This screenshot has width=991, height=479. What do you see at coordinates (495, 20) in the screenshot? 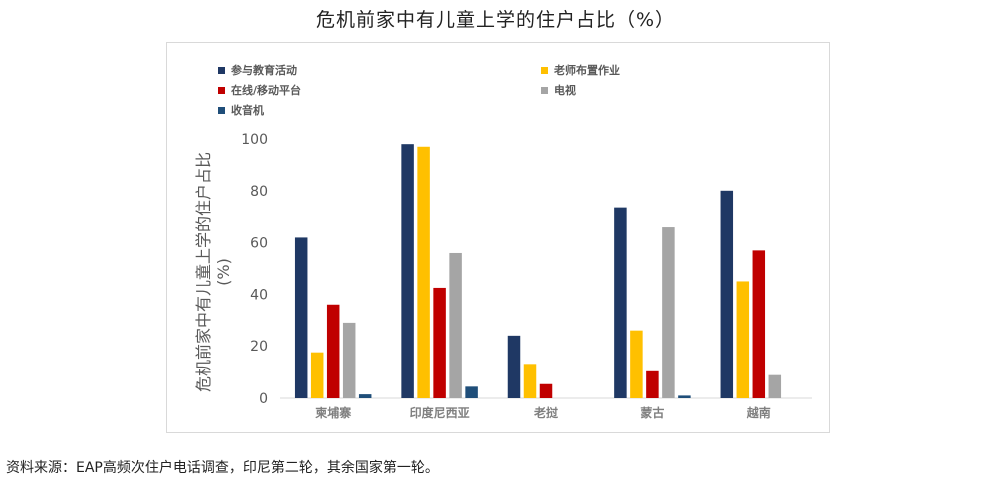
I see `chart-title: 危机前家中有儿童上学的住户占比（%）` at bounding box center [495, 20].